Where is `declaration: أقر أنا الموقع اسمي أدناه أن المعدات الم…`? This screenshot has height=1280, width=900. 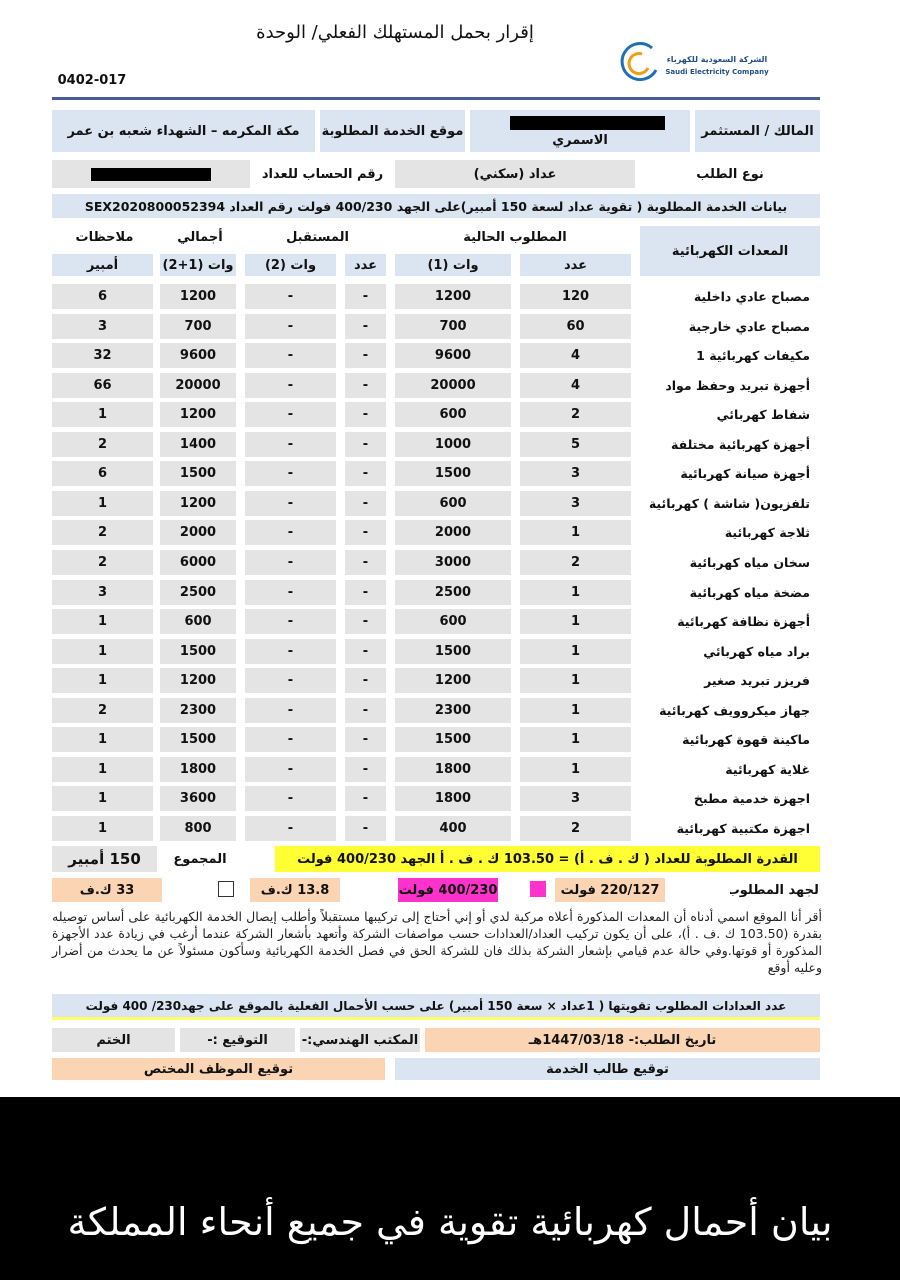 declaration: أقر أنا الموقع اسمي أدناه أن المعدات الم… is located at coordinates (437, 942).